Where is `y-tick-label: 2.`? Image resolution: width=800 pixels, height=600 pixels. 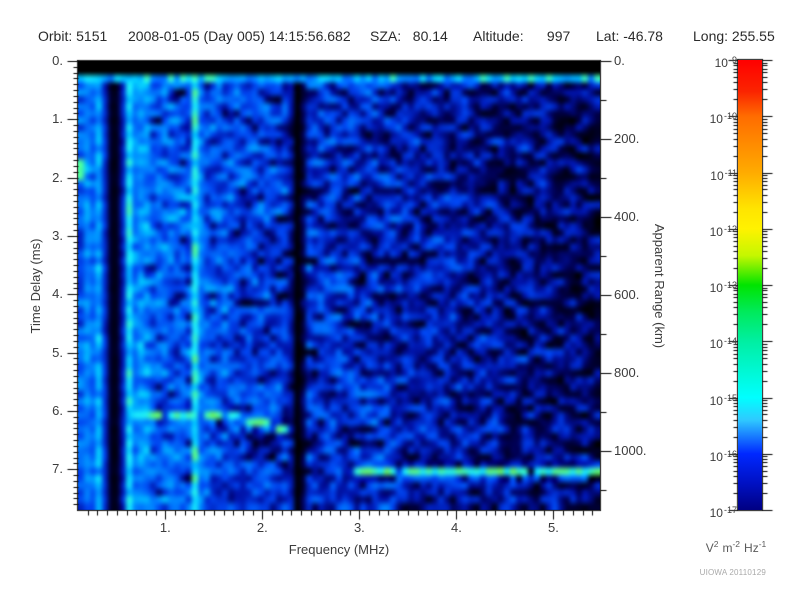 y-tick-label: 2. is located at coordinates (57, 177).